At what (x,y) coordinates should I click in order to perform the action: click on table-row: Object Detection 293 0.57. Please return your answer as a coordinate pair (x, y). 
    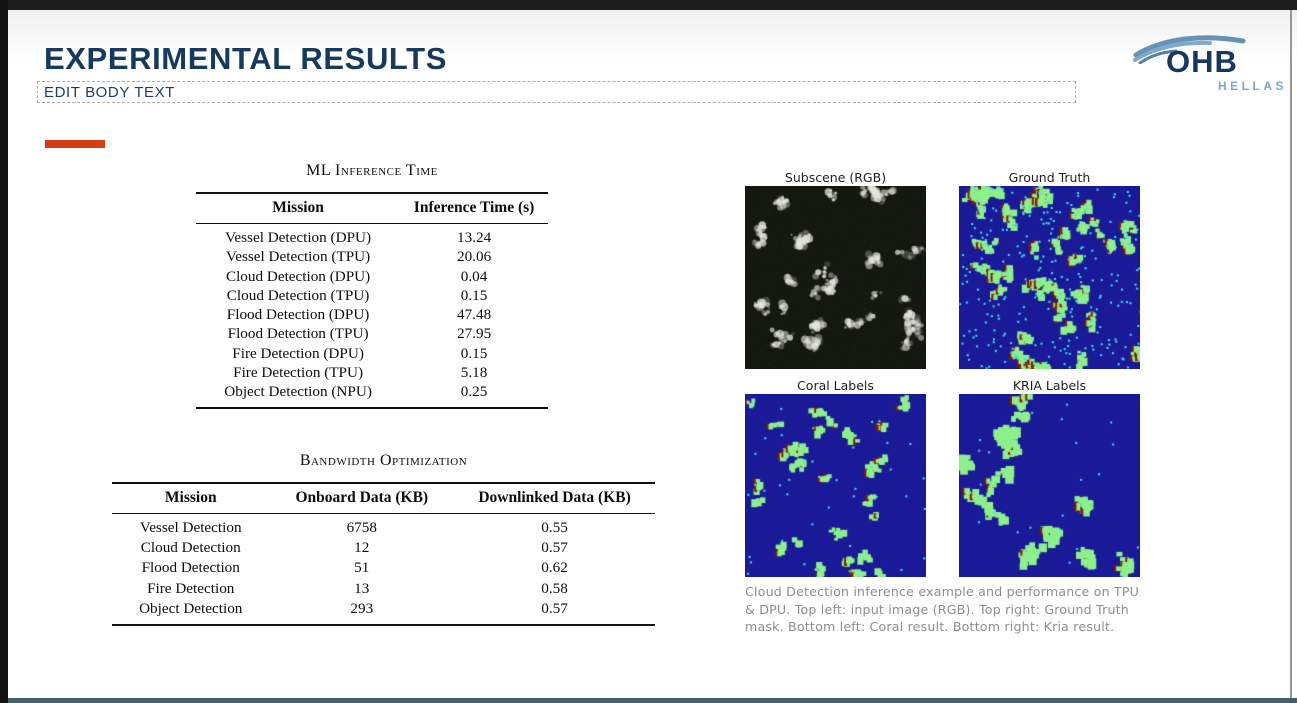
    Looking at the image, I should click on (383, 612).